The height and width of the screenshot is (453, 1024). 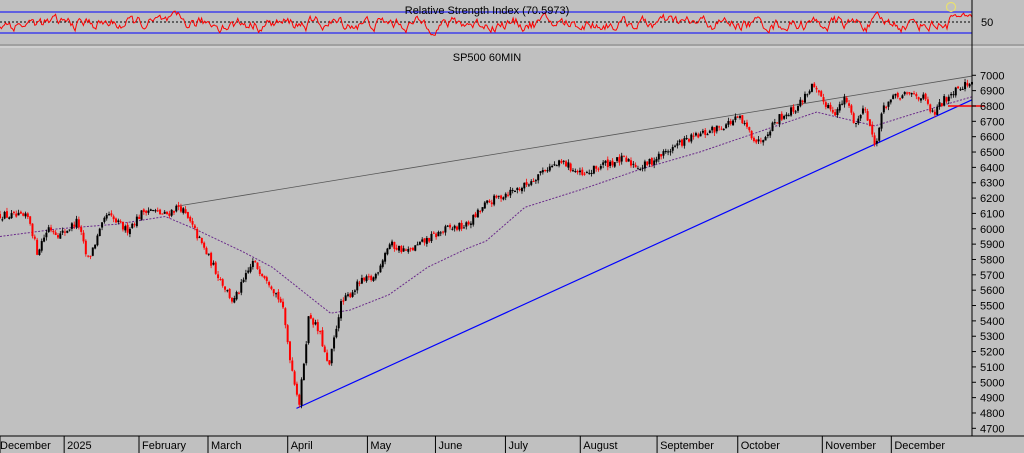 I want to click on price-tick-label: 6600, so click(x=992, y=138).